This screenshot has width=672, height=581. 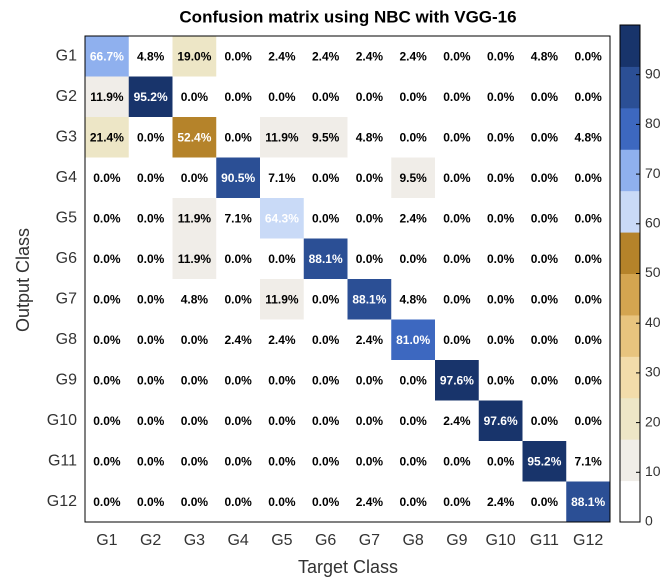 I want to click on colorbar-tick-label: 40, so click(x=653, y=322).